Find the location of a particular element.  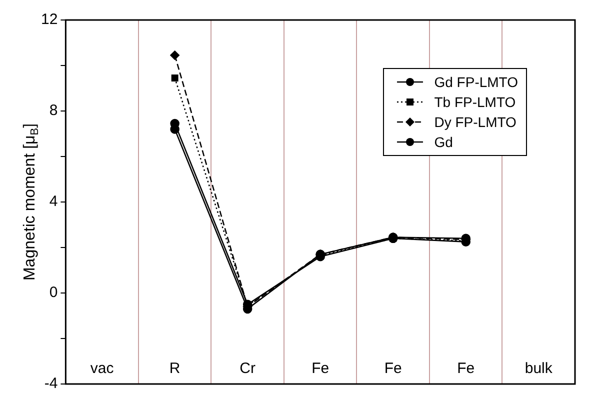

y-tick-label: -4 is located at coordinates (51, 383).